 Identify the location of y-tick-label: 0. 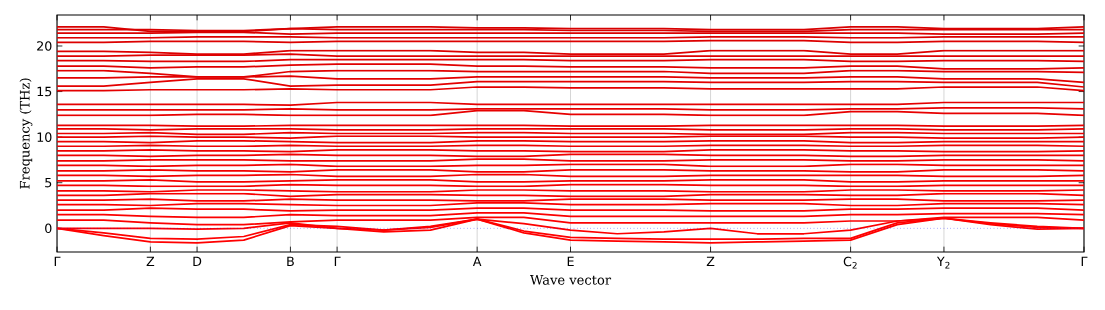
(48, 228).